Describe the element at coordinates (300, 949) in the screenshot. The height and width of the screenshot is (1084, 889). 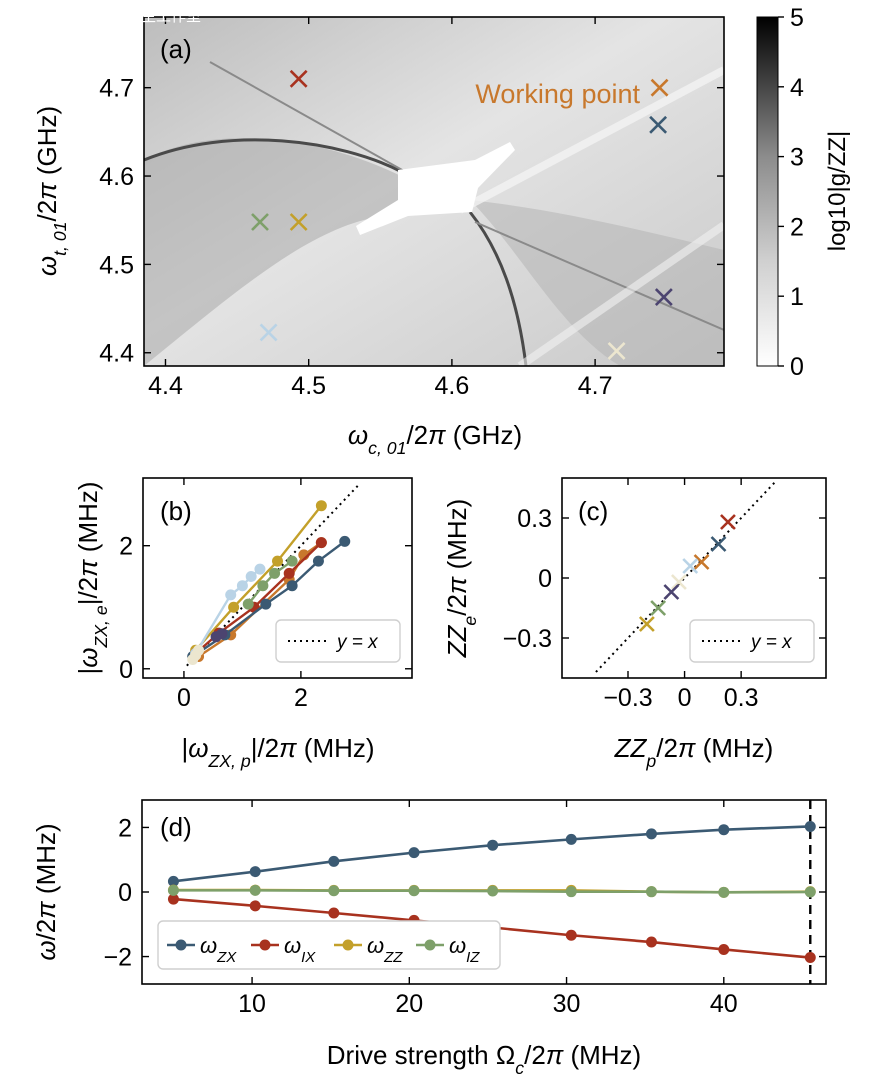
I see `legend-label: ωIX` at that location.